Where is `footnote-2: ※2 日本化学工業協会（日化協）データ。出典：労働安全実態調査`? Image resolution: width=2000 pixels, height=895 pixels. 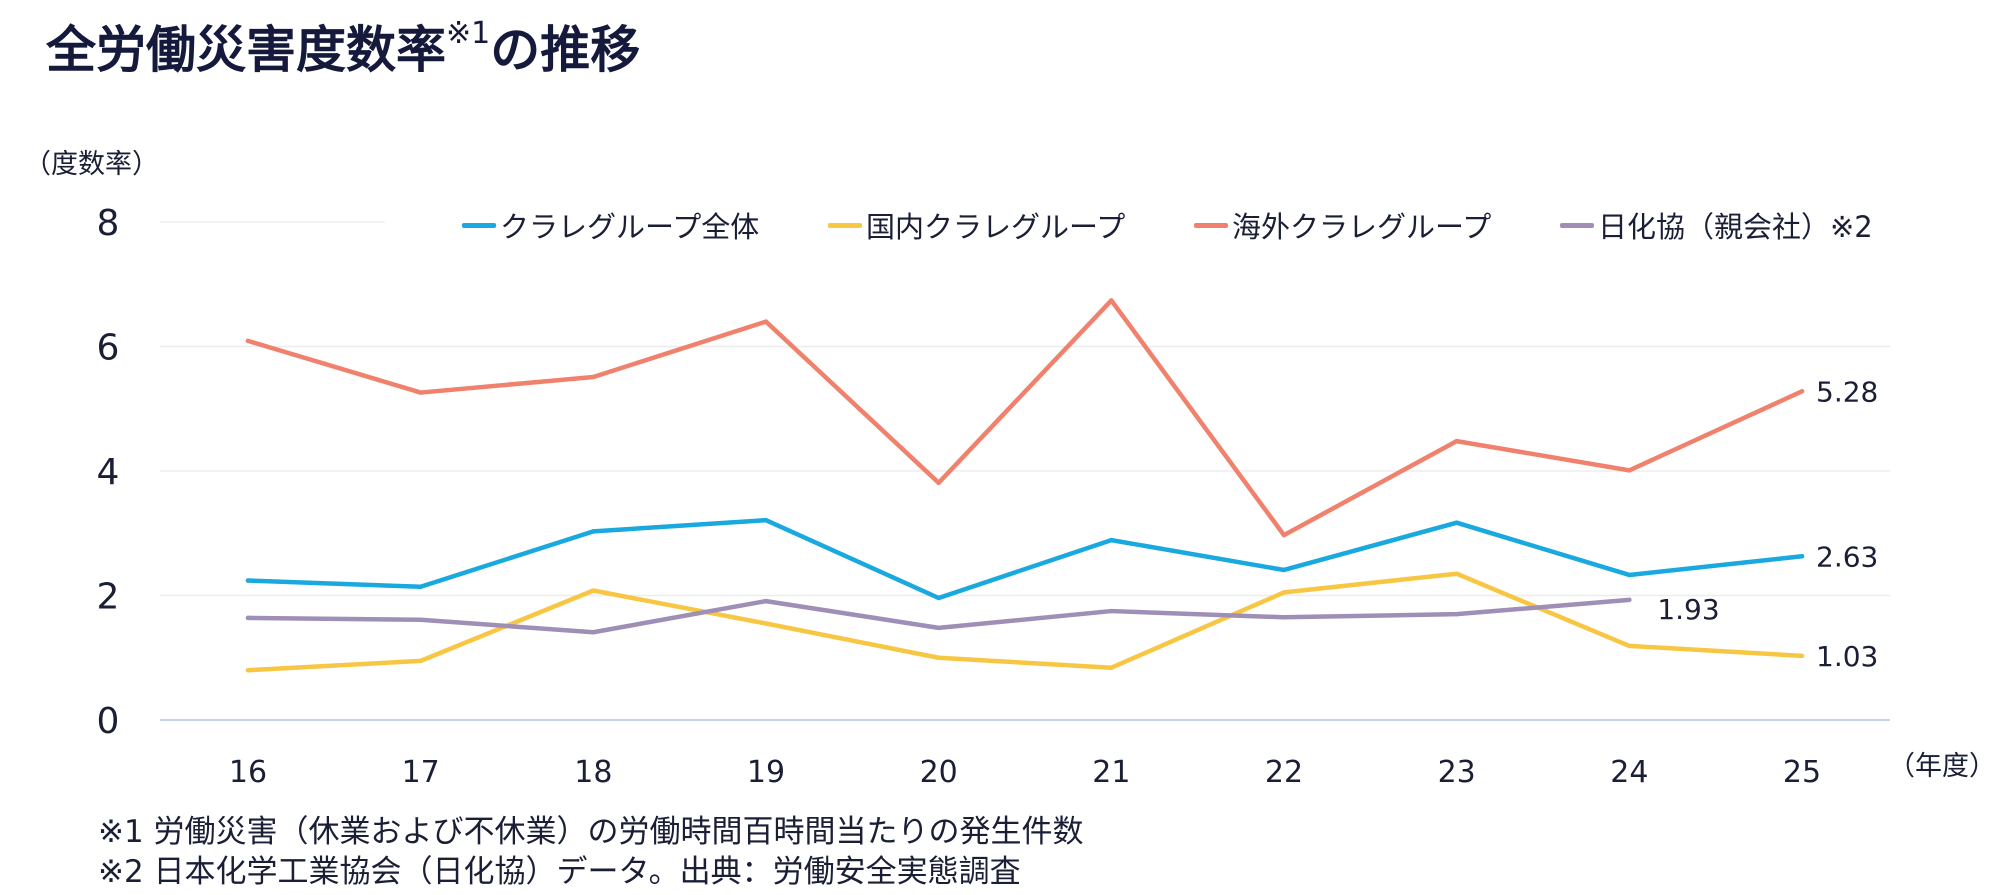
footnote-2: ※2 日本化学工業協会（日化協）データ。出典：労働安全実態調査 is located at coordinates (559, 872).